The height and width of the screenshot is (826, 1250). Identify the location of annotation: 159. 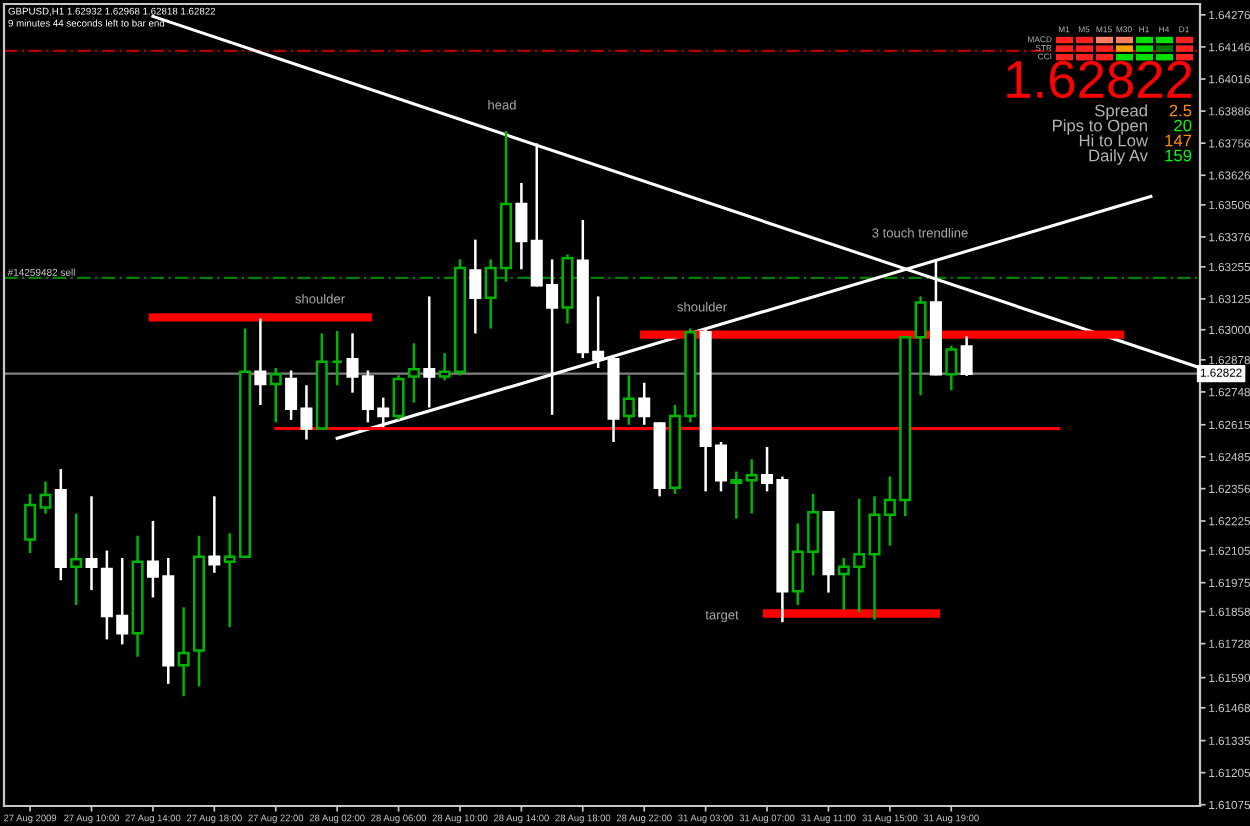
(1178, 155).